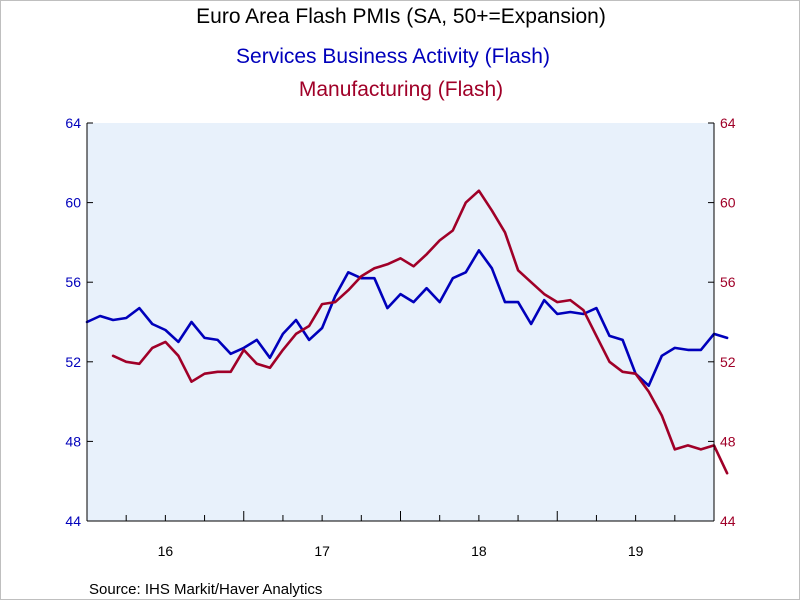 The height and width of the screenshot is (601, 800). Describe the element at coordinates (166, 551) in the screenshot. I see `x-tick-label: 16` at that location.